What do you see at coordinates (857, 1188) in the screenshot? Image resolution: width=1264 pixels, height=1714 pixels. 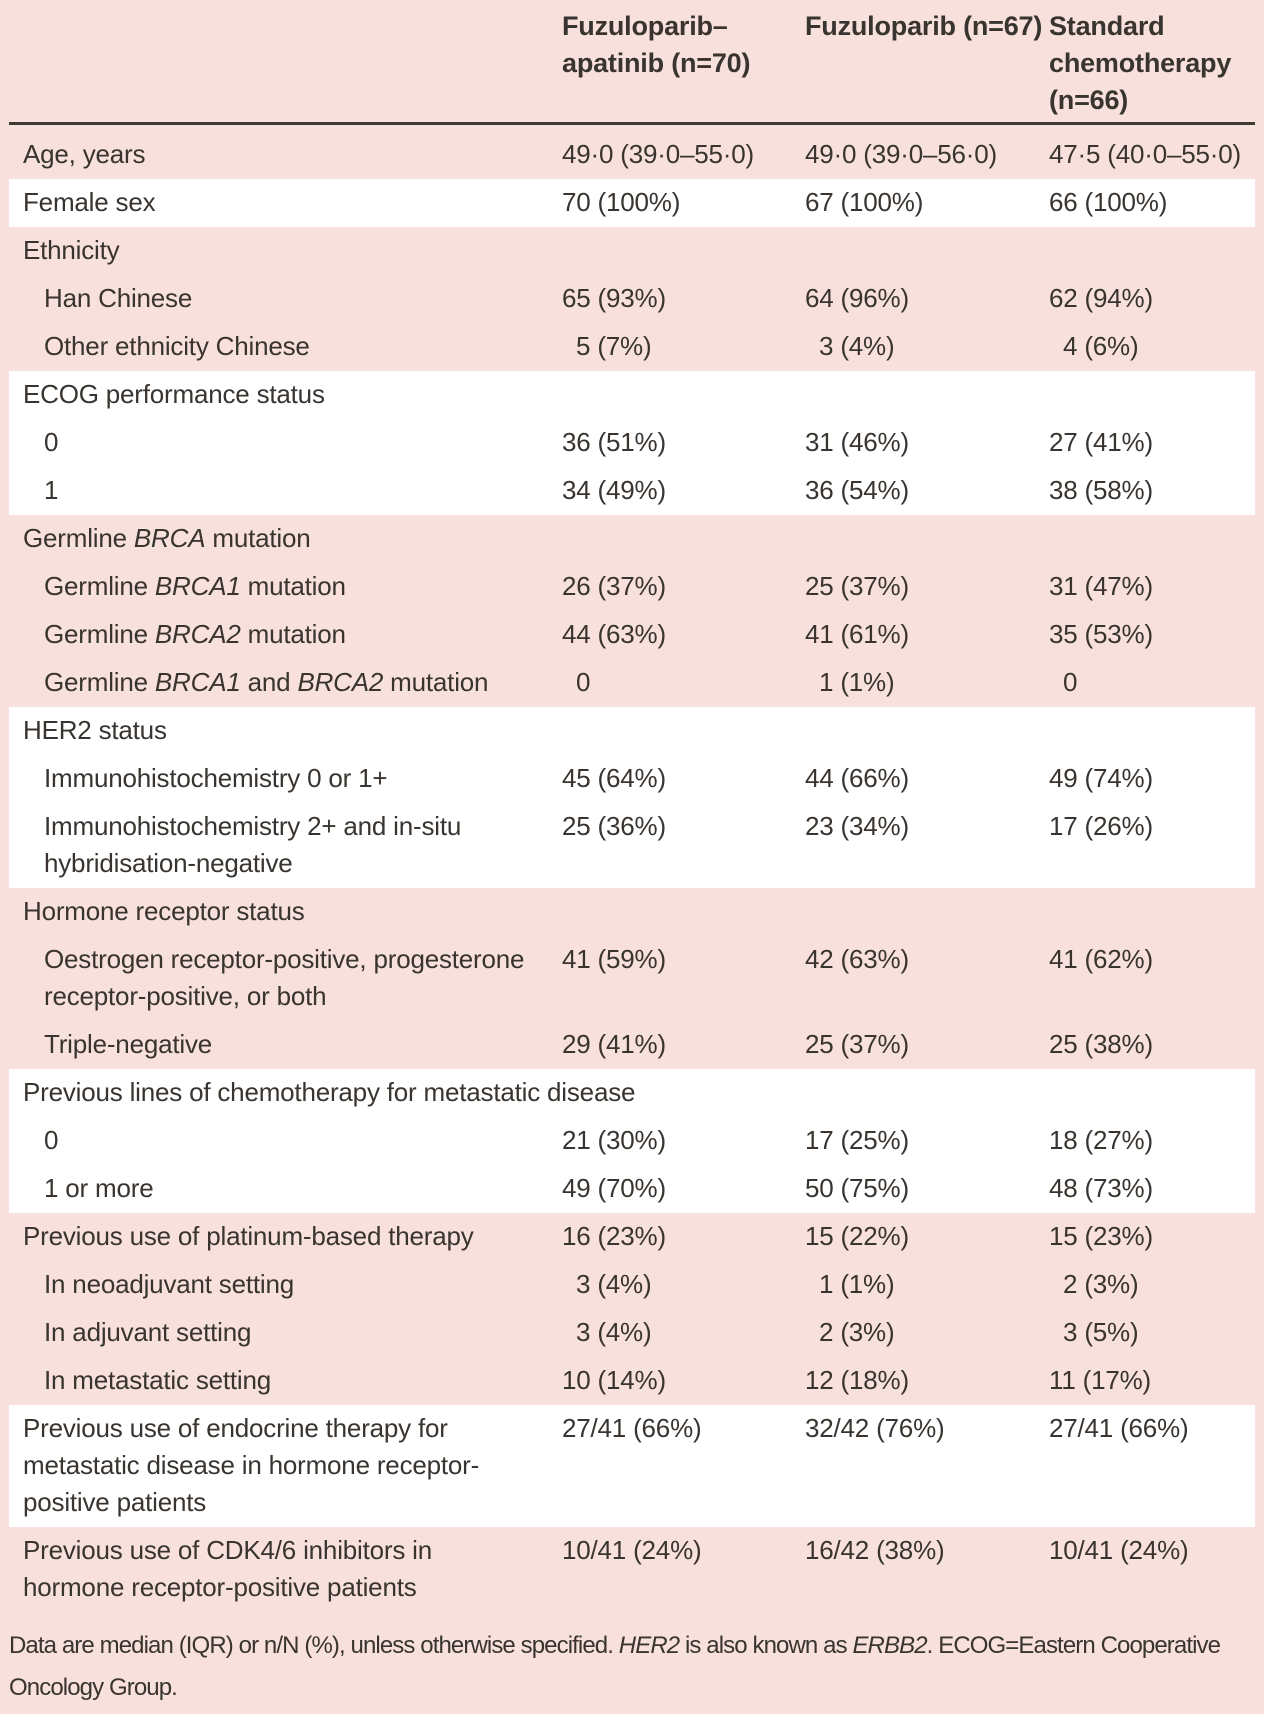 I see `row-value: 50 (75%)` at bounding box center [857, 1188].